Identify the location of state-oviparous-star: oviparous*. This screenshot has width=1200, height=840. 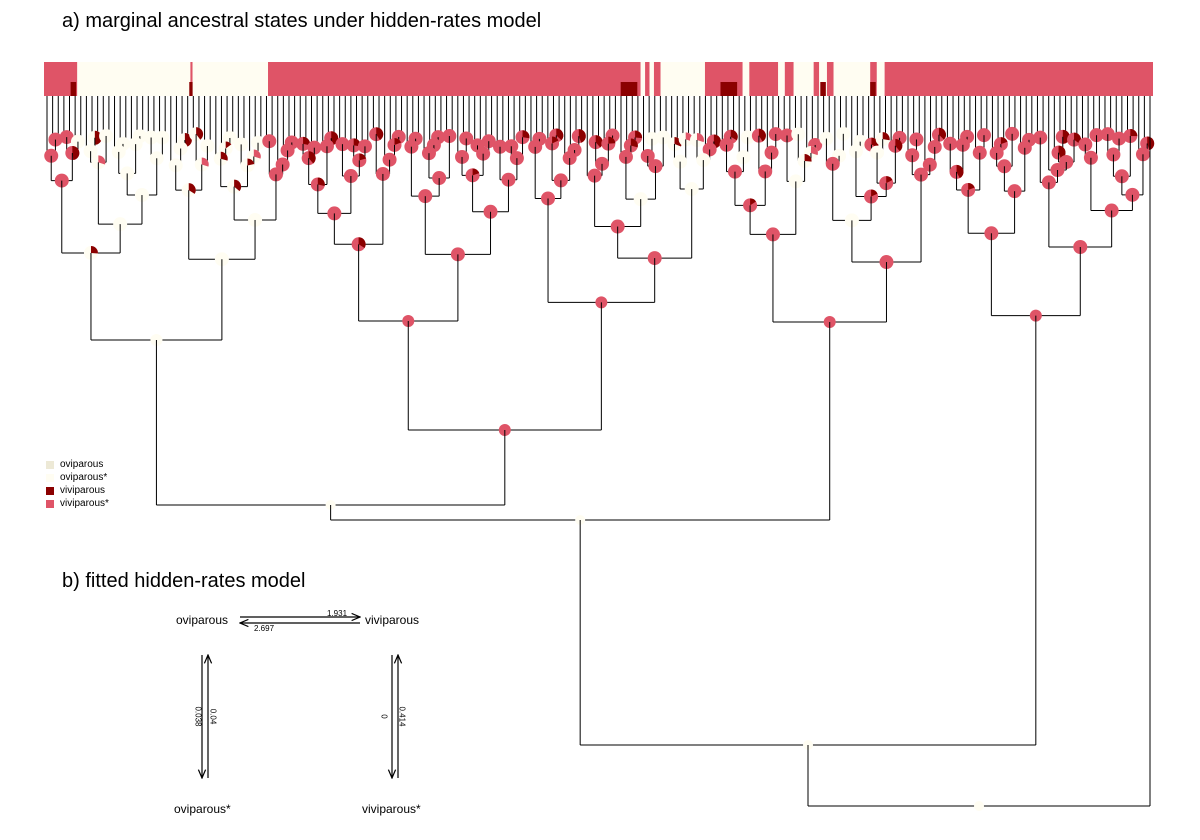
(202, 809).